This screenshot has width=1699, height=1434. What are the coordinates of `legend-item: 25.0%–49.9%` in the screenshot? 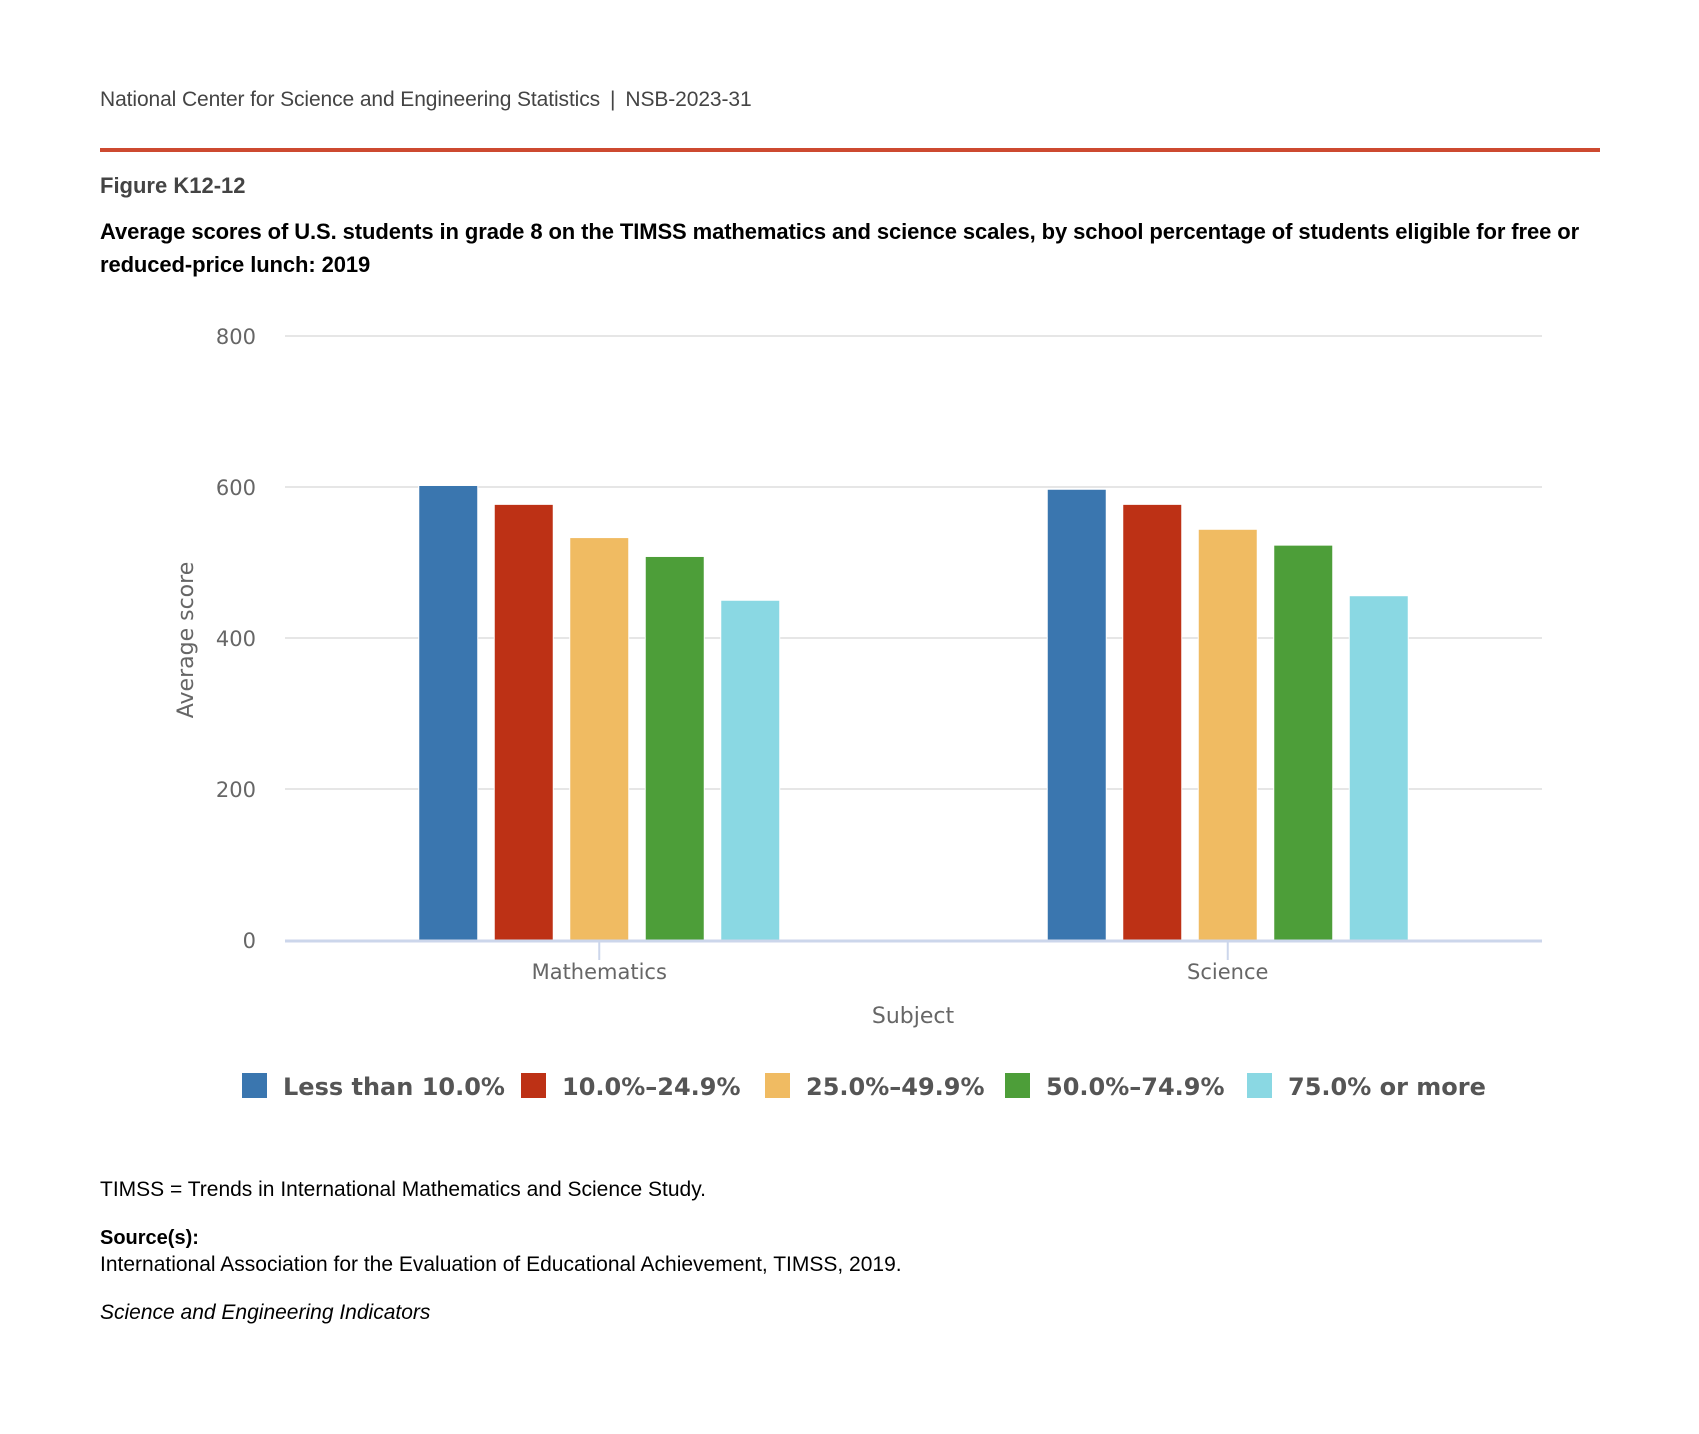 It's located at (875, 1087).